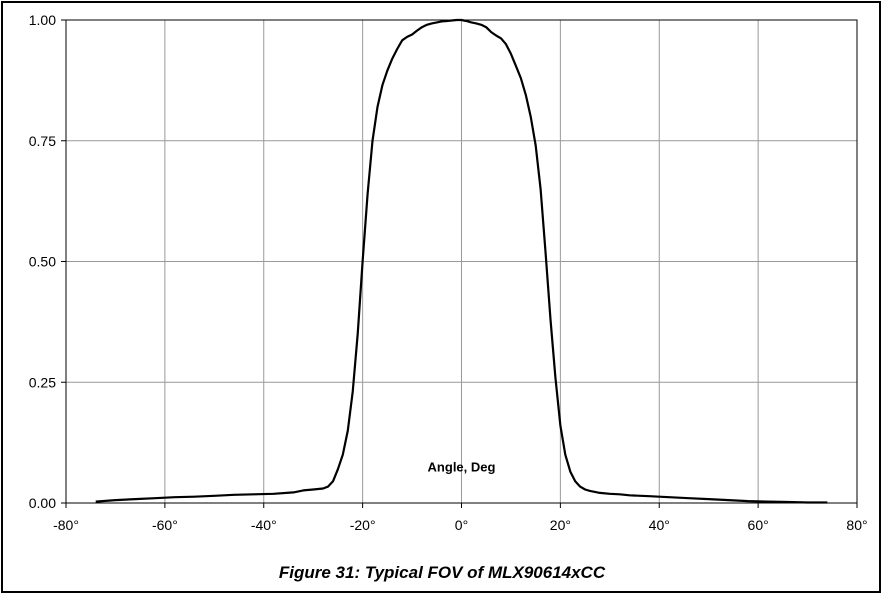  What do you see at coordinates (462, 467) in the screenshot?
I see `axis-annotation: Angle, Deg` at bounding box center [462, 467].